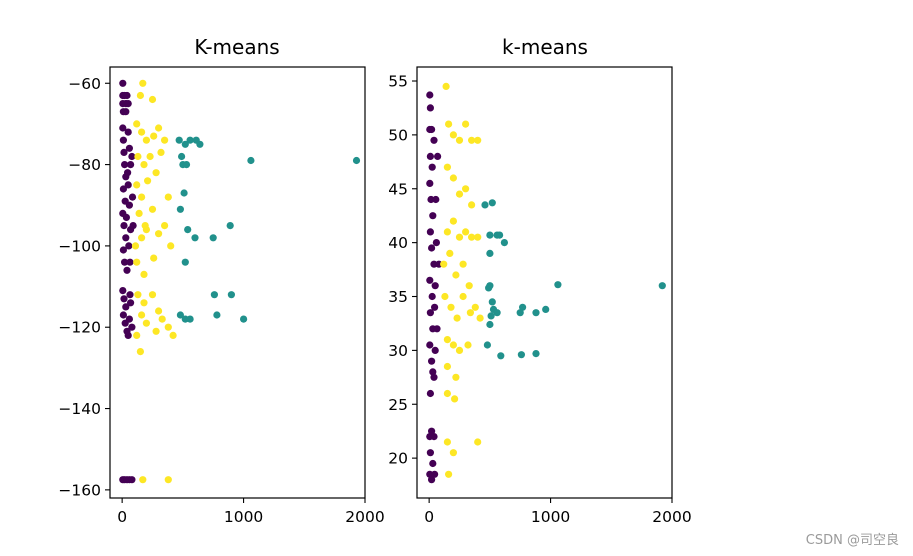 This screenshot has height=556, width=913. I want to click on y-tick-label: 35, so click(398, 297).